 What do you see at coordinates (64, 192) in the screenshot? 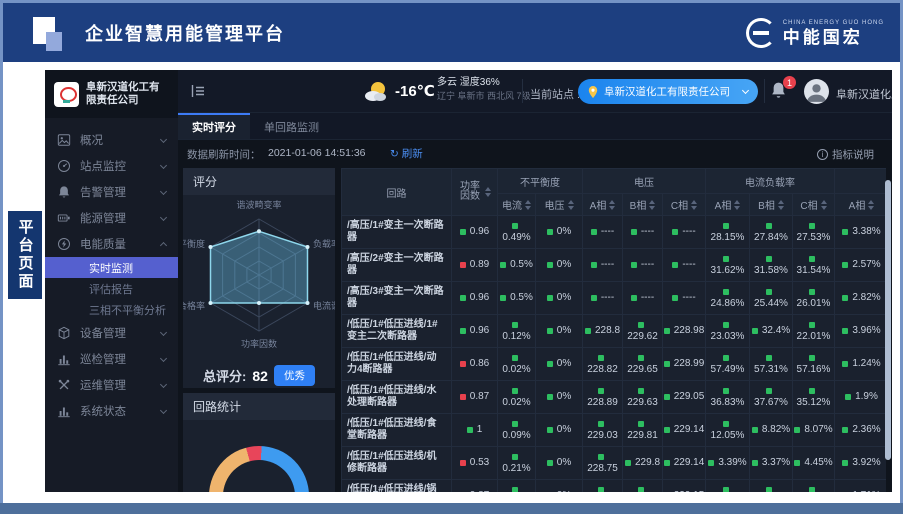
I see `bell-icon` at bounding box center [64, 192].